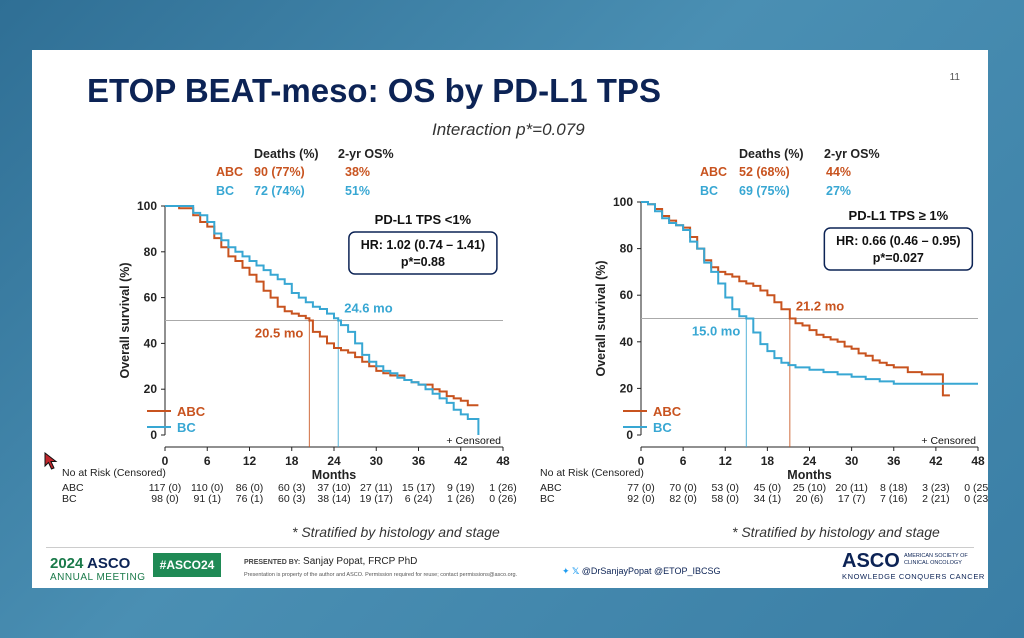 Image resolution: width=1024 pixels, height=638 pixels. Describe the element at coordinates (571, 571) in the screenshot. I see `twitter-icon: ✦ 𝕏` at that location.